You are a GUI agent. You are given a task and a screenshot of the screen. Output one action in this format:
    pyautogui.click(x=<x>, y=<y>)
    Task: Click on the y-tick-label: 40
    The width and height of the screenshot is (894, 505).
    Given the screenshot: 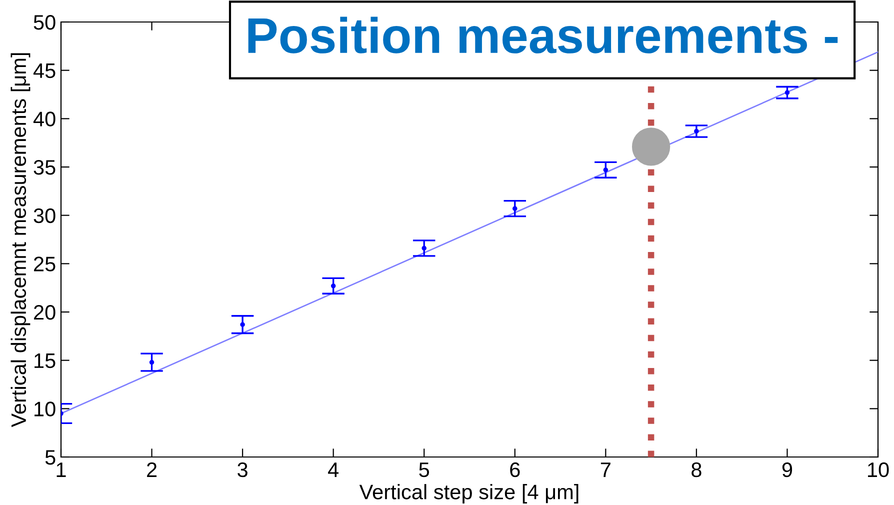 What is the action you would take?
    pyautogui.click(x=44, y=119)
    